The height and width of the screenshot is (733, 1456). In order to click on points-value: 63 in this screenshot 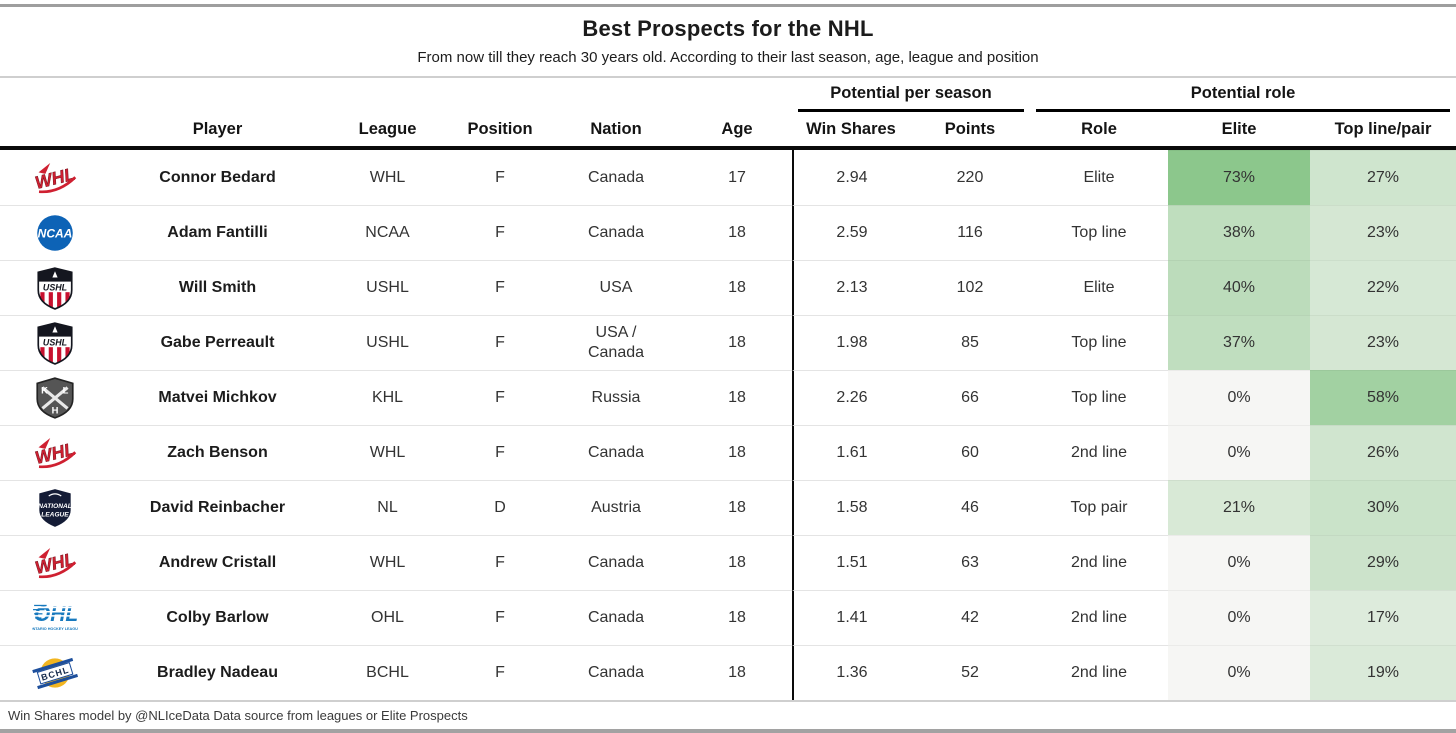, I will do `click(970, 562)`.